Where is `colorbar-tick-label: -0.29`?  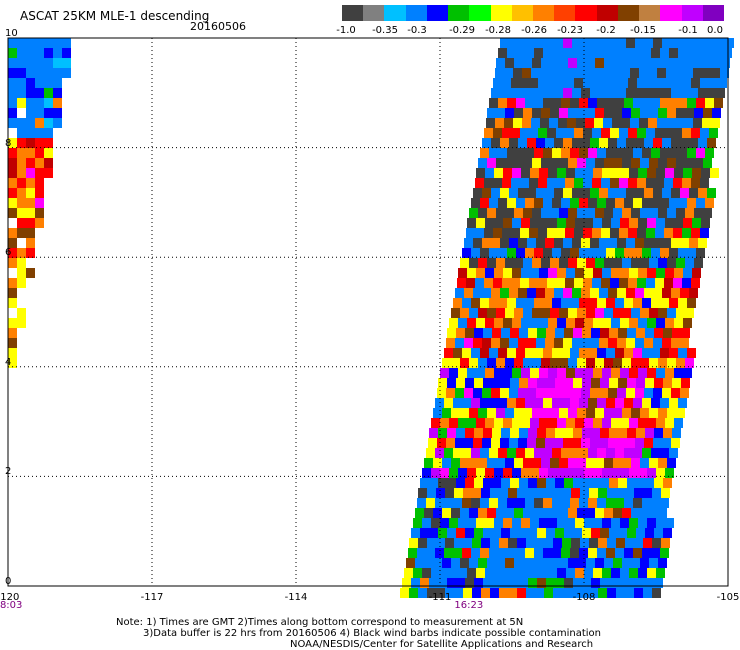
colorbar-tick-label: -0.29 is located at coordinates (462, 30).